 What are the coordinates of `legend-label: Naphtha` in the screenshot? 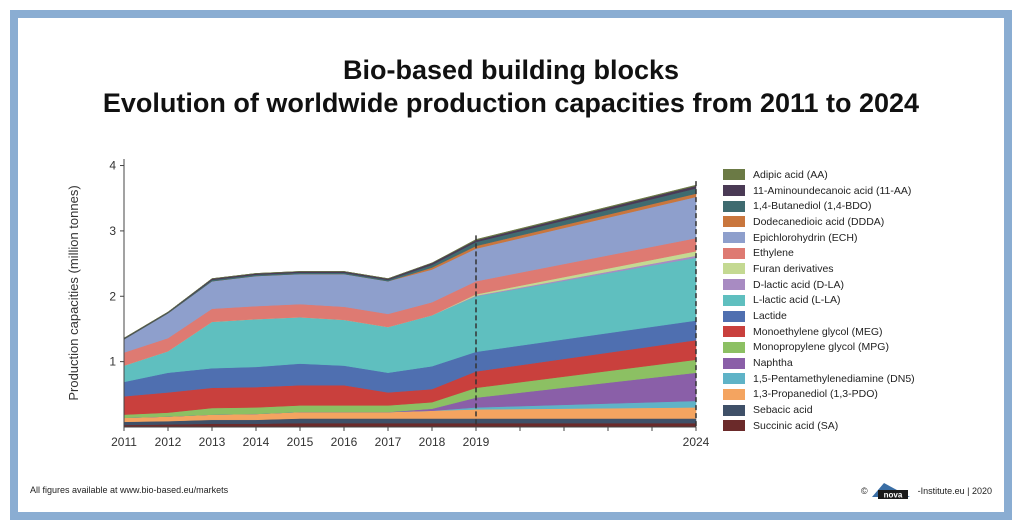 It's located at (773, 363).